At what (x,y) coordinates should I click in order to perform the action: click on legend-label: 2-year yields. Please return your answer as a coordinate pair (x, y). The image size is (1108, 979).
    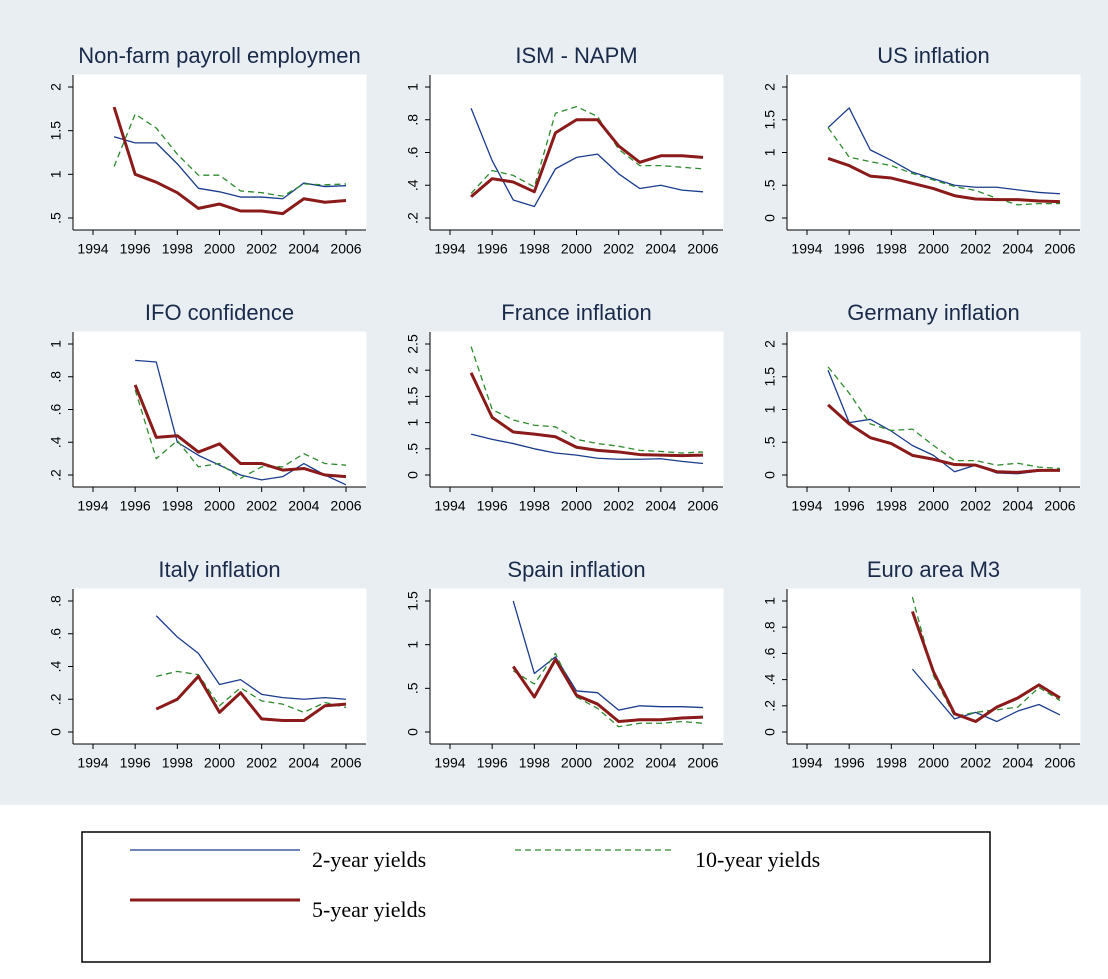
    Looking at the image, I should click on (369, 859).